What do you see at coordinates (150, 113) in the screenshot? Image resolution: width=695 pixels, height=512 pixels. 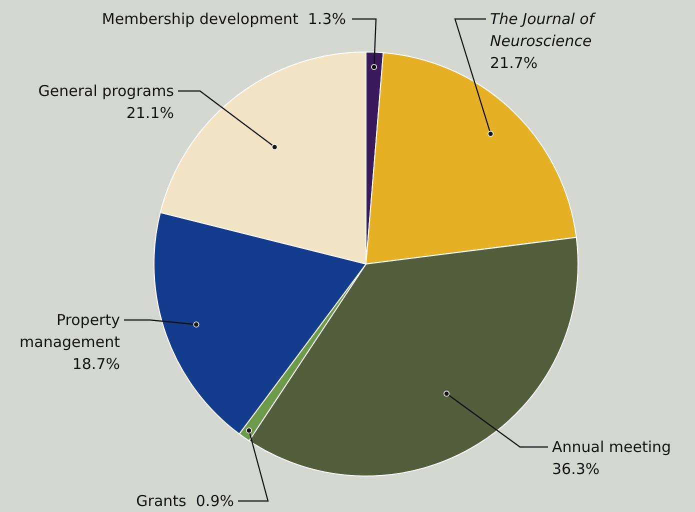 I see `data-label: 21.1%` at bounding box center [150, 113].